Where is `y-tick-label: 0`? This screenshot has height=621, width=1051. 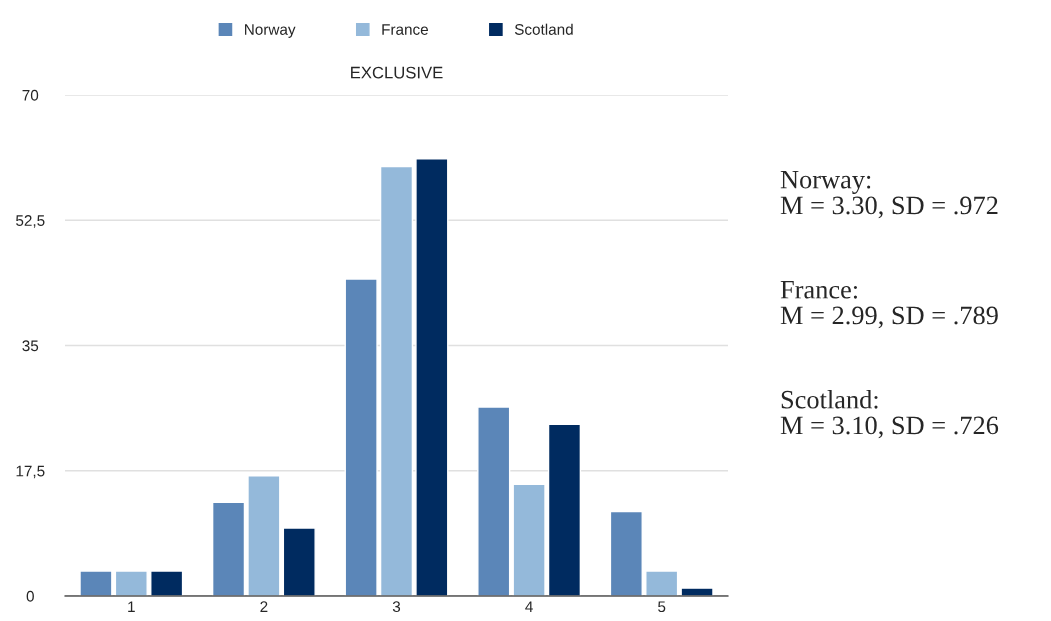 y-tick-label: 0 is located at coordinates (30, 596).